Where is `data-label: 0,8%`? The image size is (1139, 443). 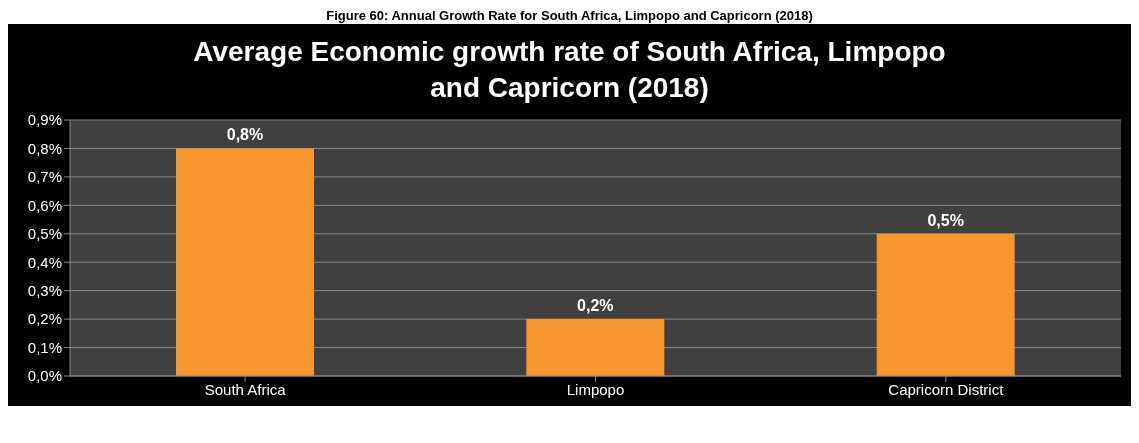 data-label: 0,8% is located at coordinates (245, 135).